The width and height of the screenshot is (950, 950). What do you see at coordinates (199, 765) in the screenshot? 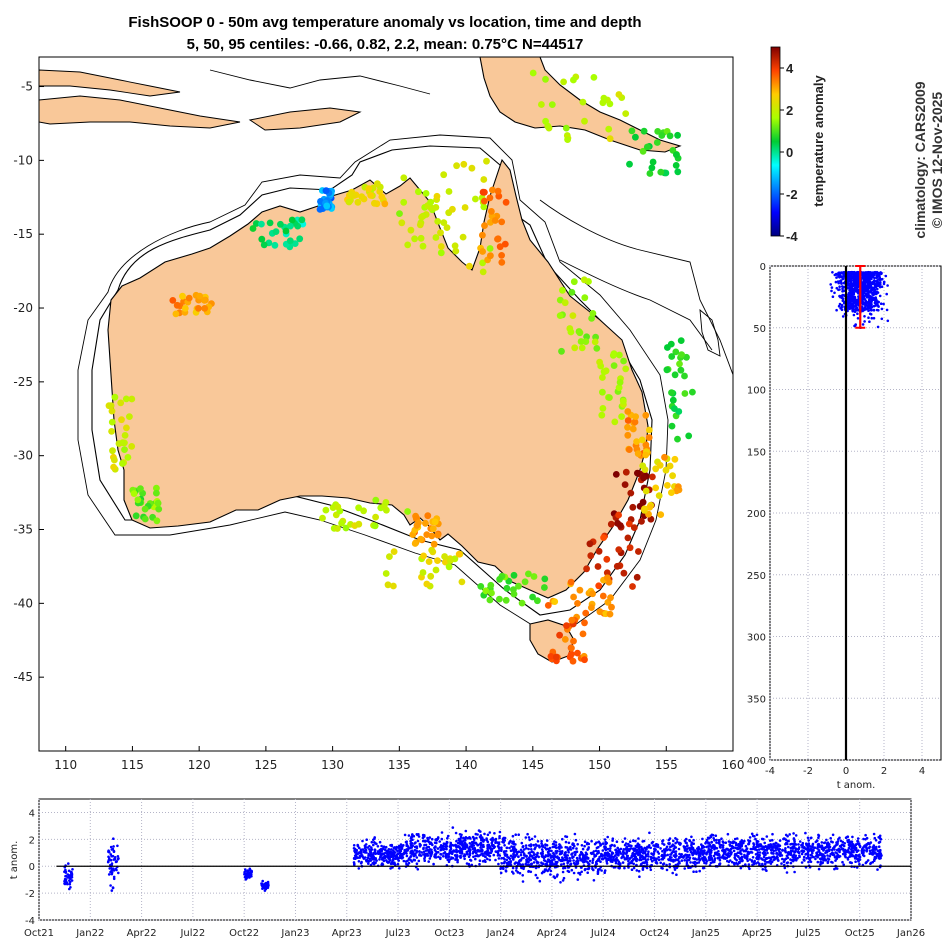
I see `map-x-tick-label: 120` at bounding box center [199, 765].